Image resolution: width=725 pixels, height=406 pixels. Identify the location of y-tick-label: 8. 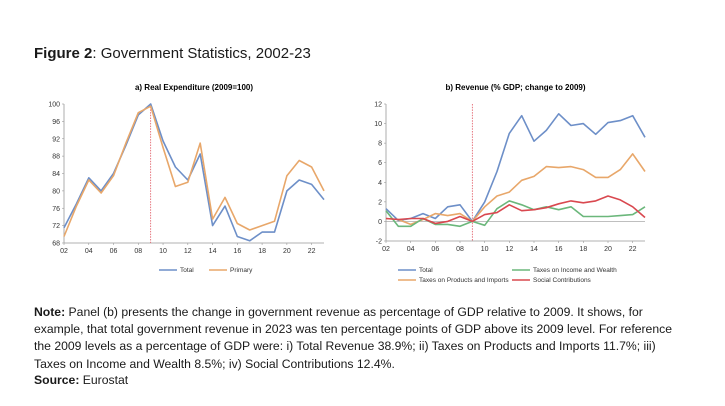
(380, 144).